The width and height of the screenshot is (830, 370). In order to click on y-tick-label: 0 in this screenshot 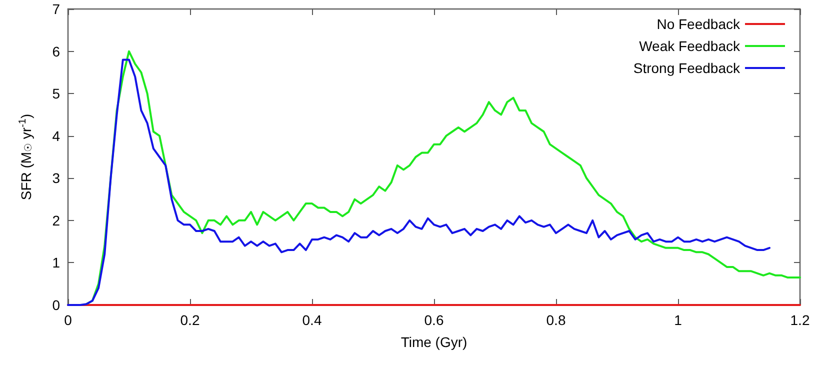, I will do `click(56, 305)`.